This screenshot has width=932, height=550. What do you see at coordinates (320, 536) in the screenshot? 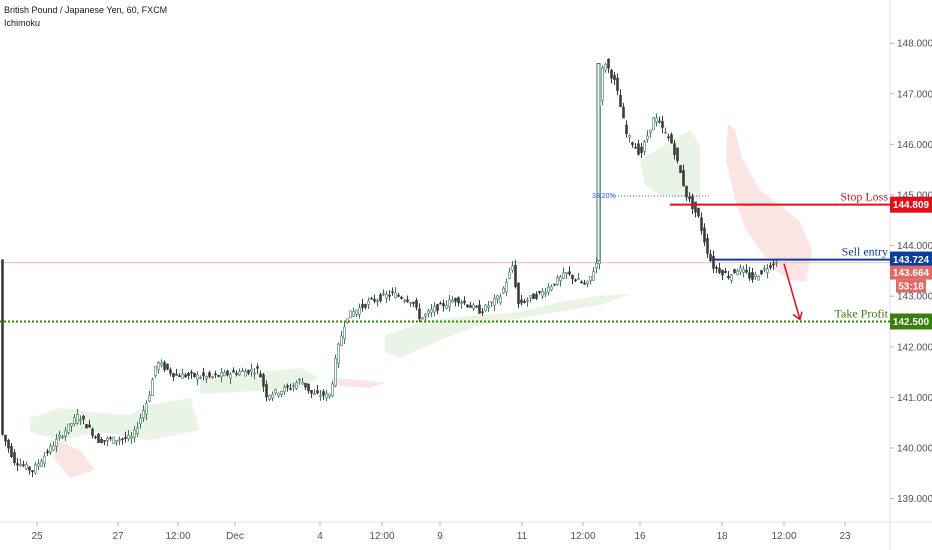
I see `x-tick-label: 4` at bounding box center [320, 536].